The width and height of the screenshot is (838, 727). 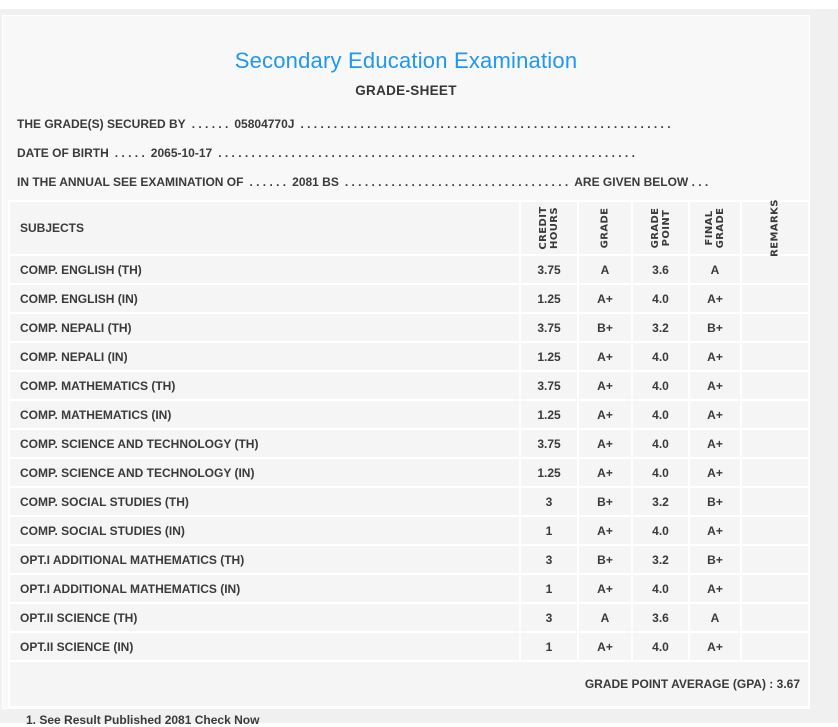 I want to click on date-of-birth-value: 2065-10-17, so click(x=181, y=153).